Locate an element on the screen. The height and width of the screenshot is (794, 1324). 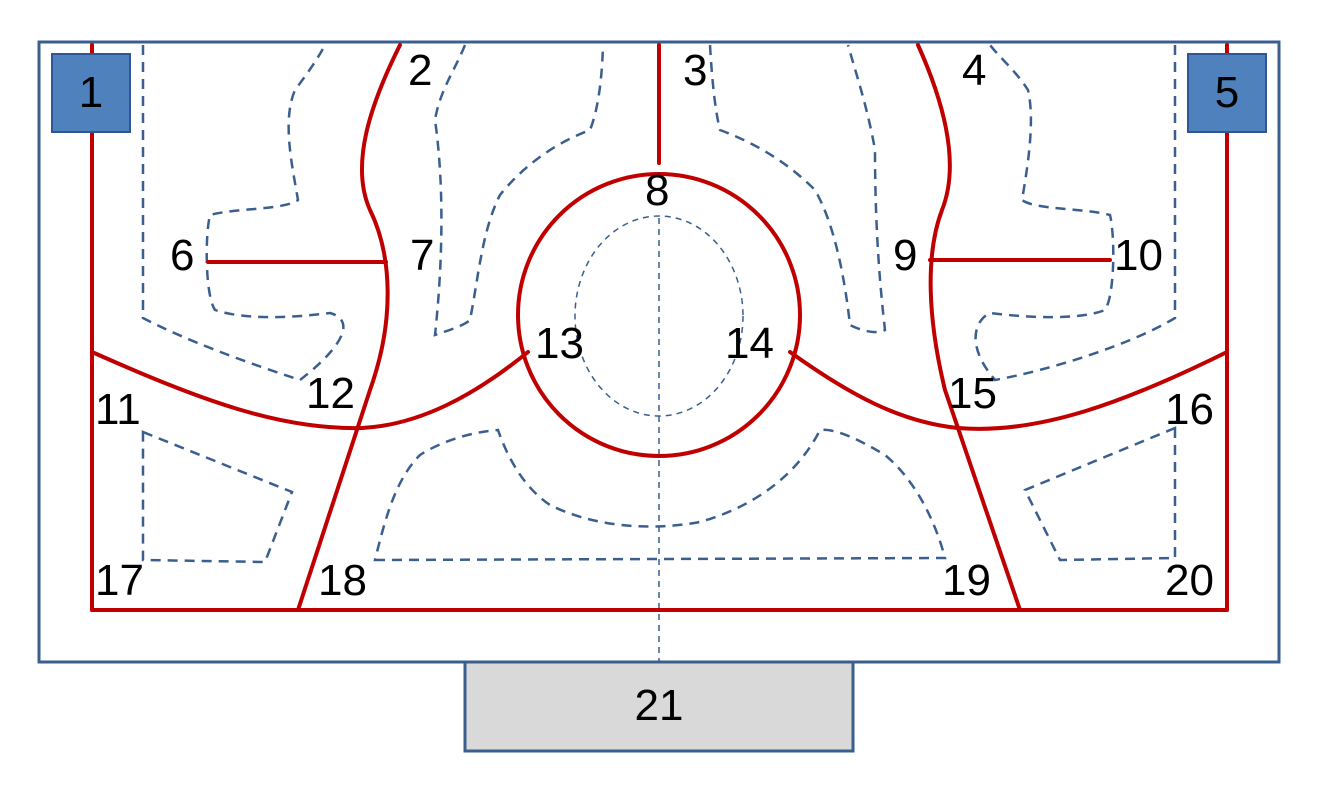
corner-box-right-label: 5 is located at coordinates (1227, 92).